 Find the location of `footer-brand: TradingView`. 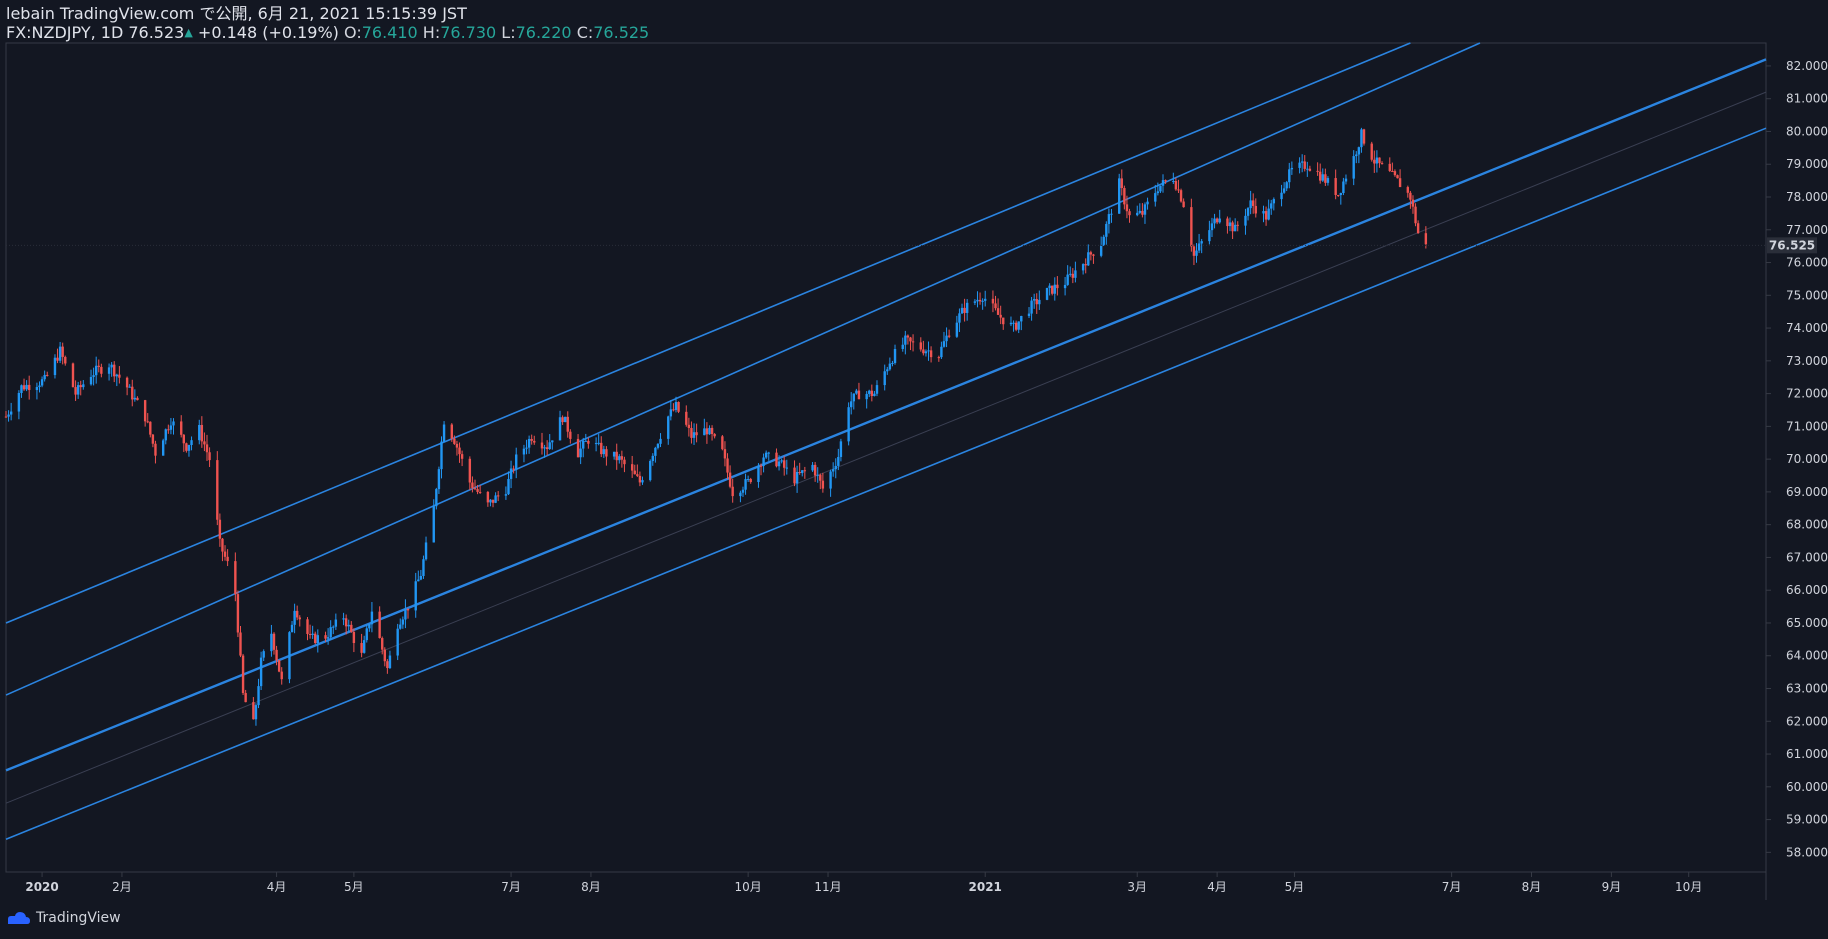

footer-brand: TradingView is located at coordinates (63, 918).